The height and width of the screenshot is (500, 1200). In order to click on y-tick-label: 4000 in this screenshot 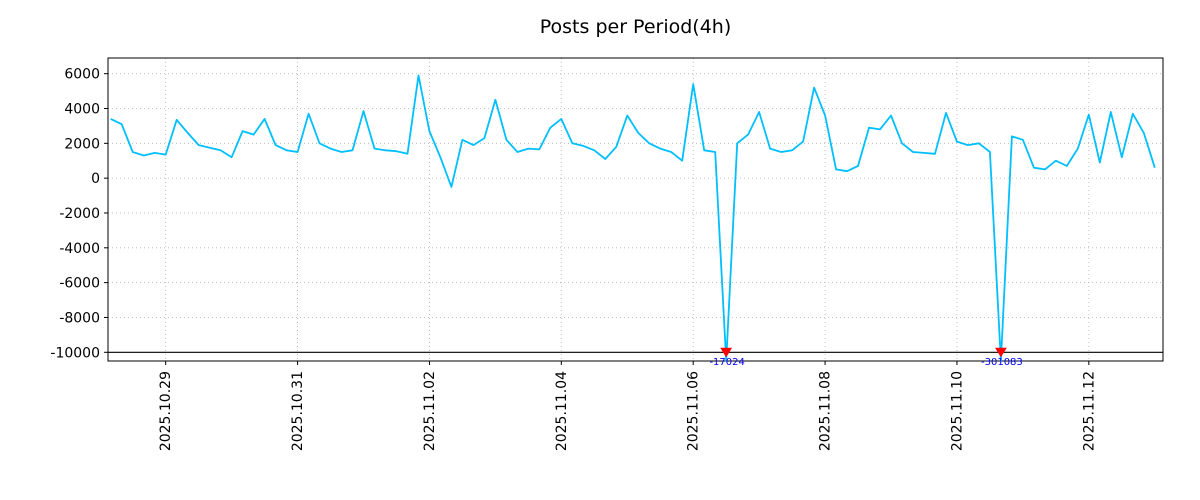, I will do `click(82, 110)`.